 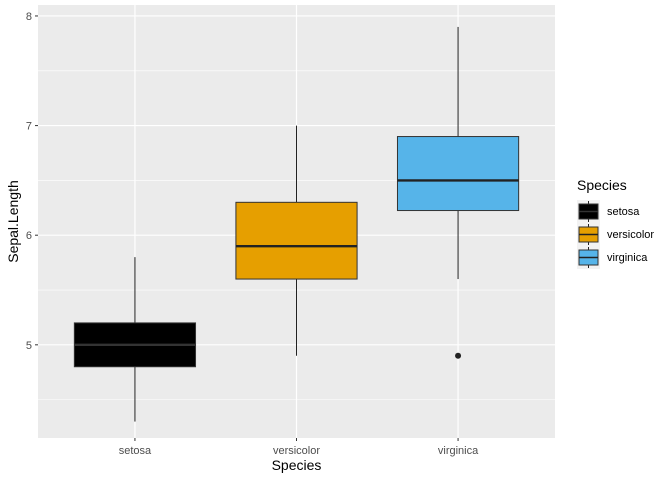 I want to click on legend-label: versicolor, so click(x=630, y=235).